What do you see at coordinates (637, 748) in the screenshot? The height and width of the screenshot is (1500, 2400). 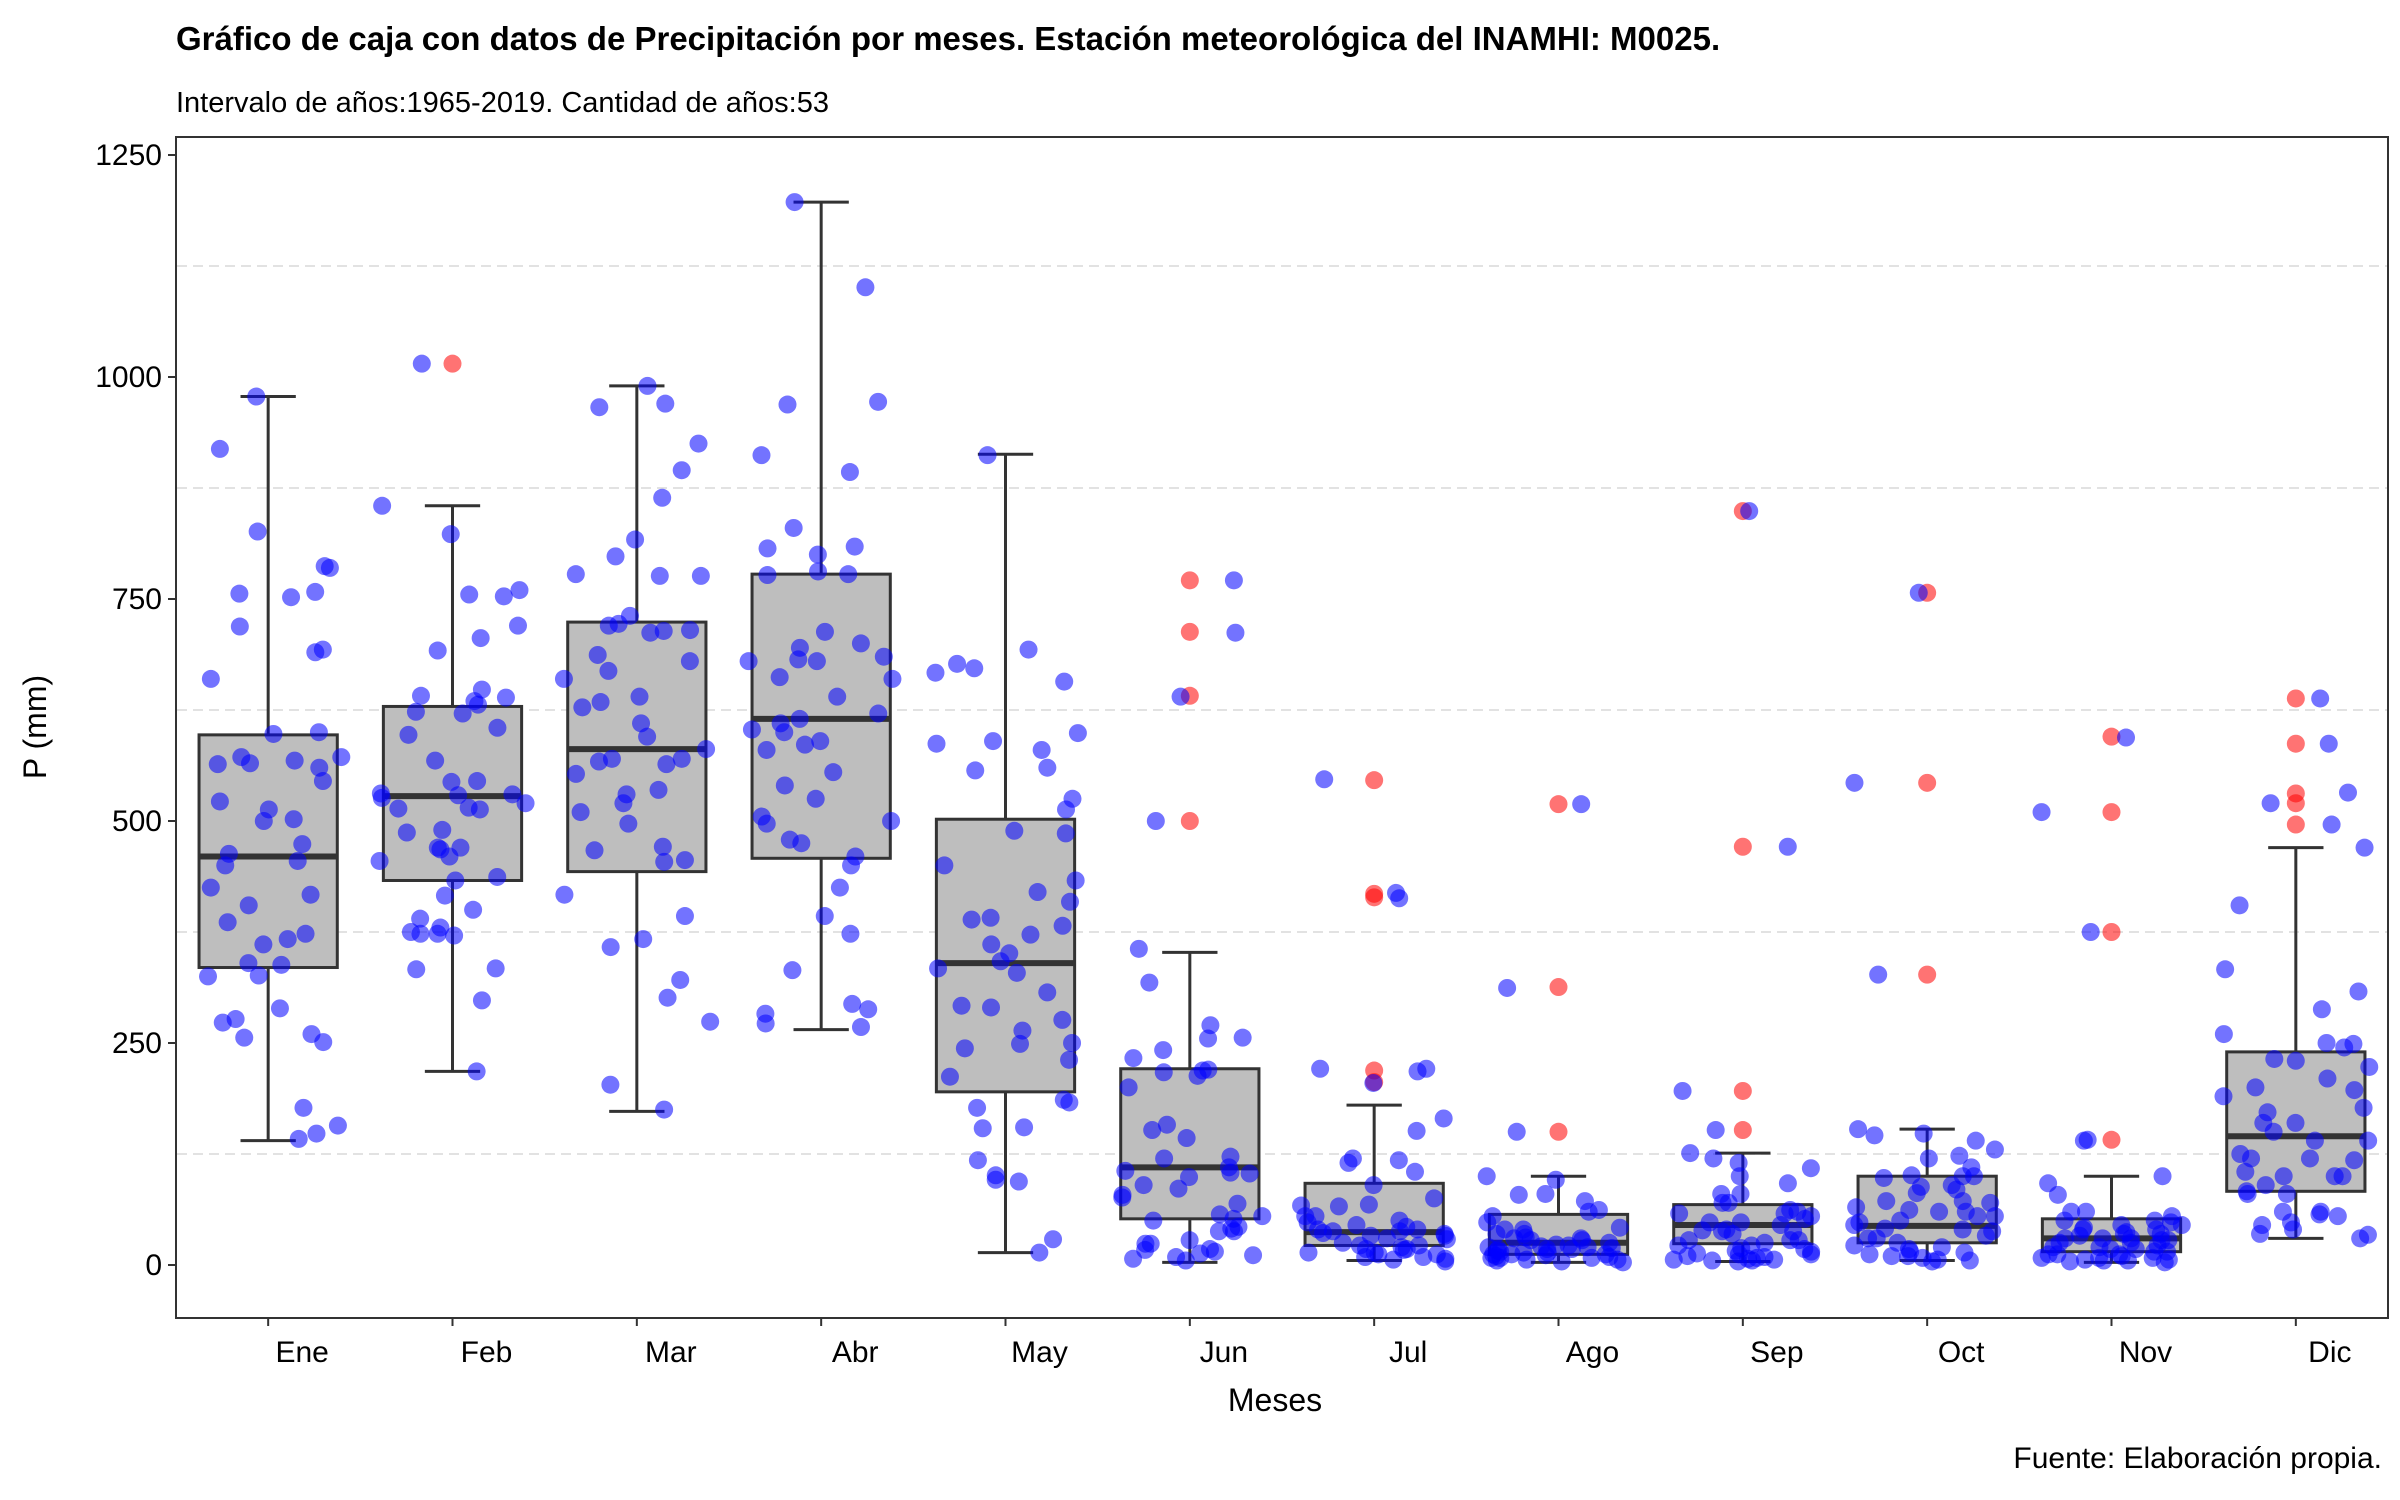 I see `box-mar` at bounding box center [637, 748].